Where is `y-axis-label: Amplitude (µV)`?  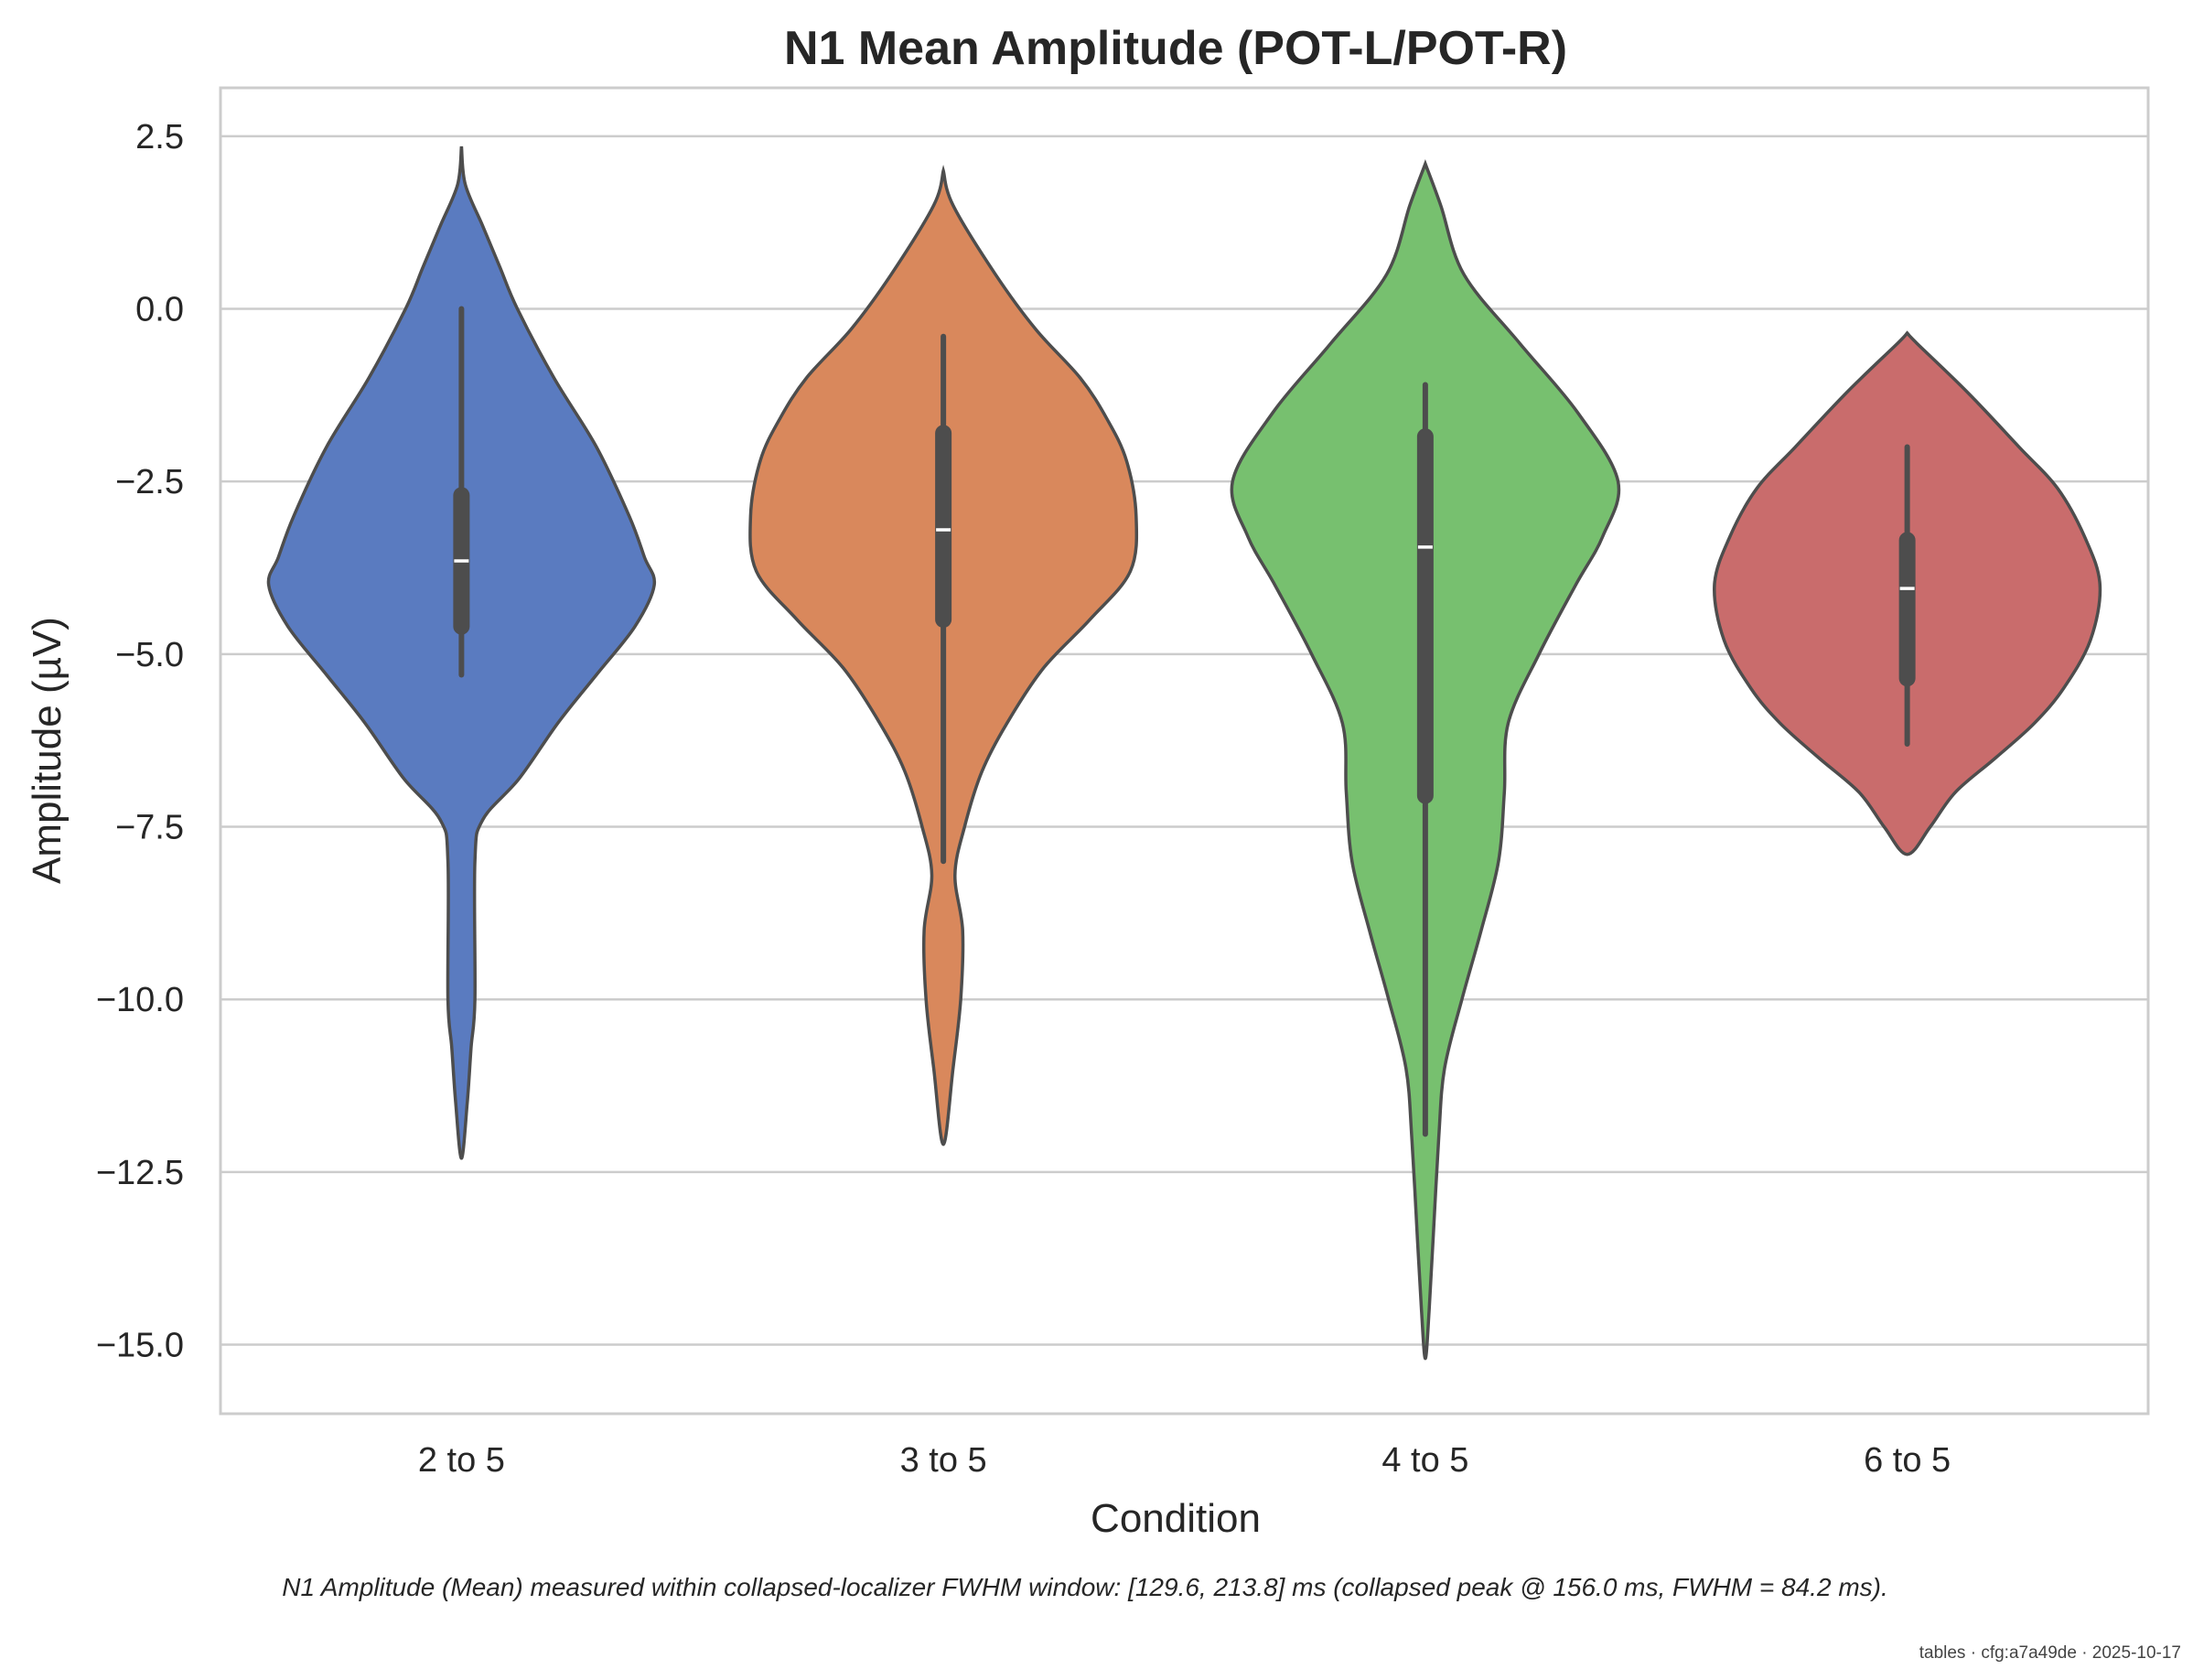 y-axis-label: Amplitude (µV) is located at coordinates (47, 750).